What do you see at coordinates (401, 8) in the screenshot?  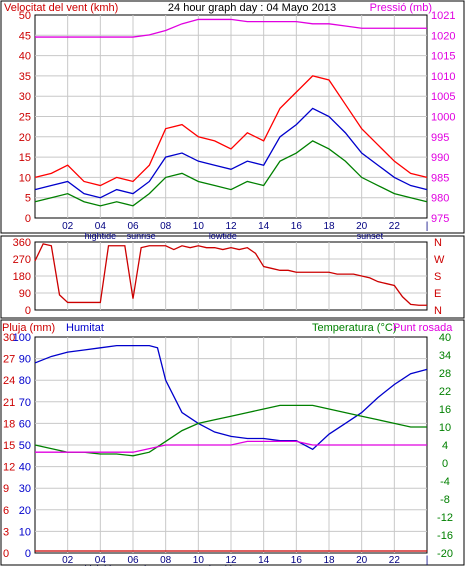 I see `pressure-axis-label: Pressió (mb)` at bounding box center [401, 8].